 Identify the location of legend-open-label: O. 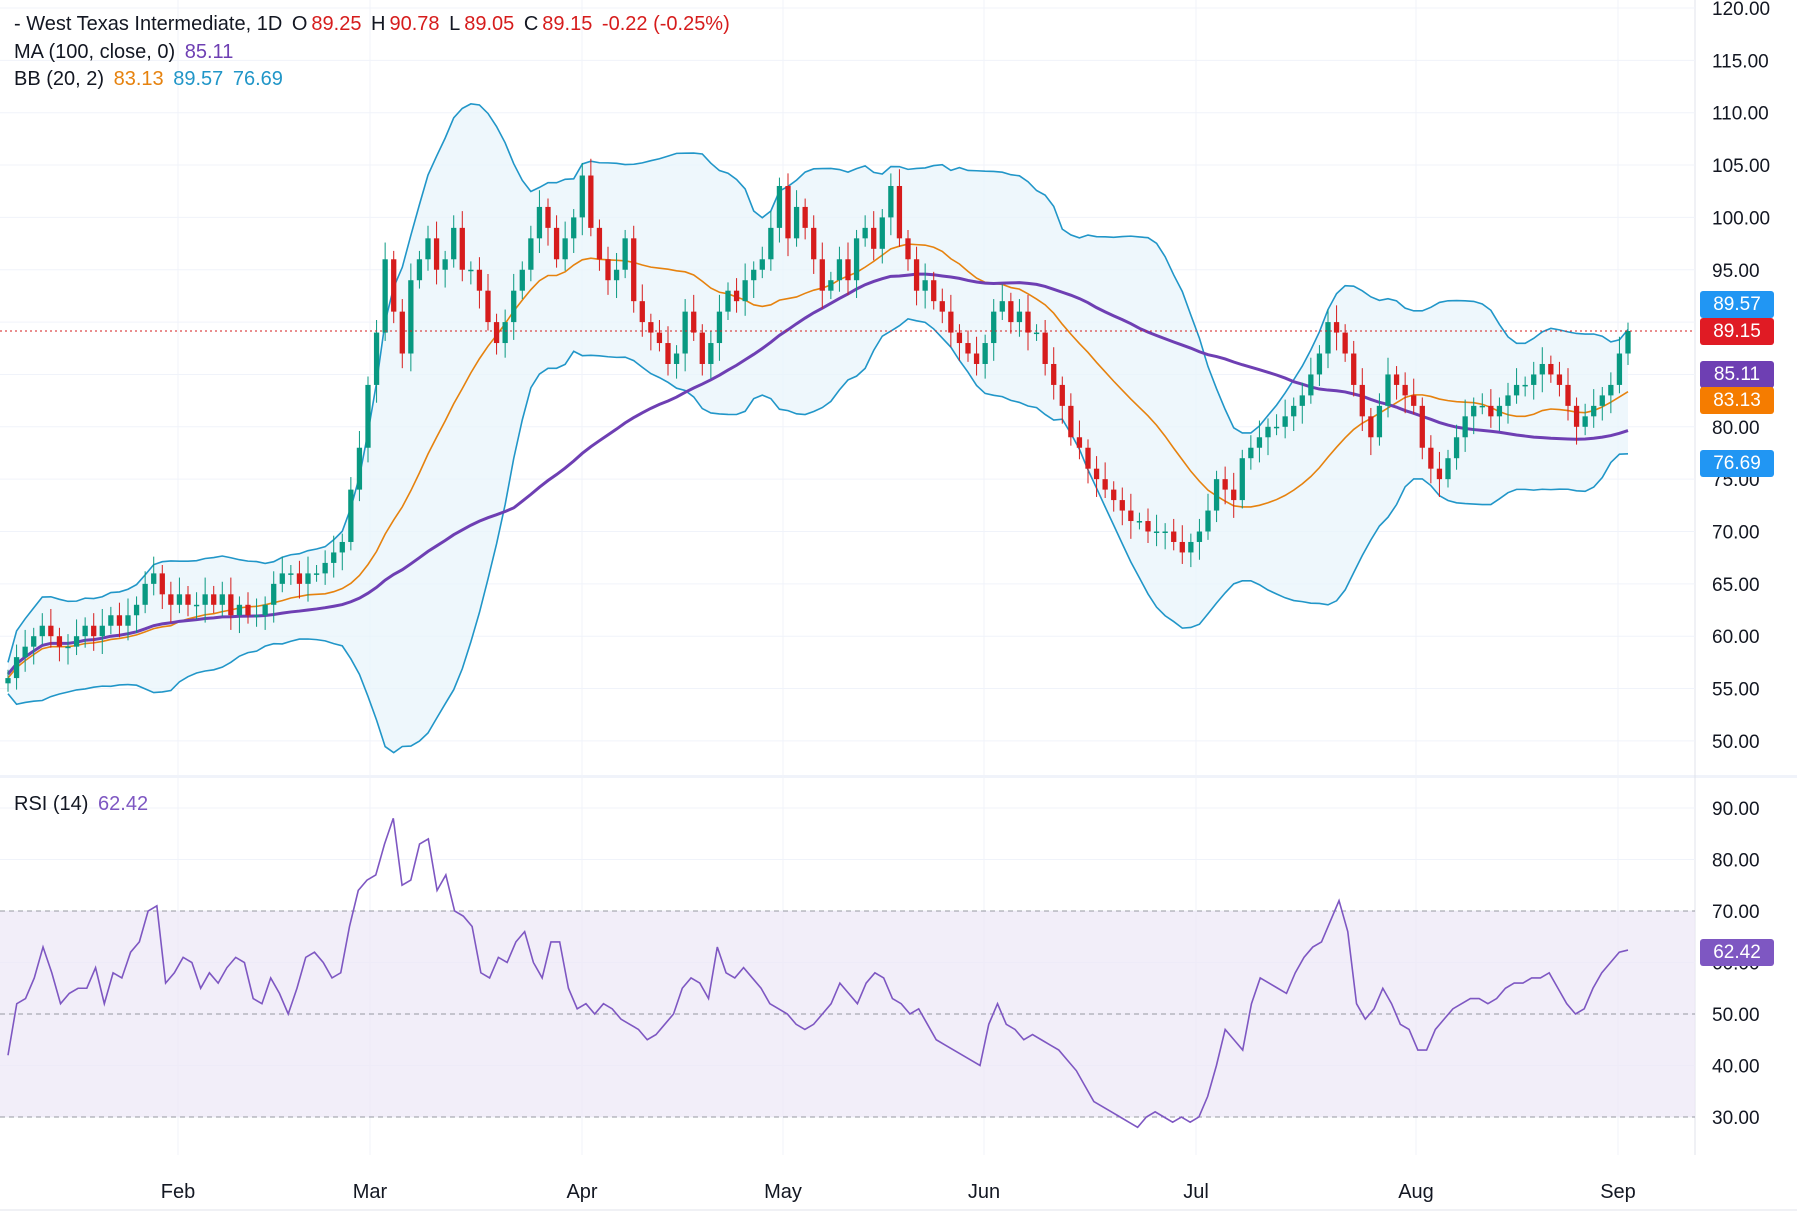
(299, 24).